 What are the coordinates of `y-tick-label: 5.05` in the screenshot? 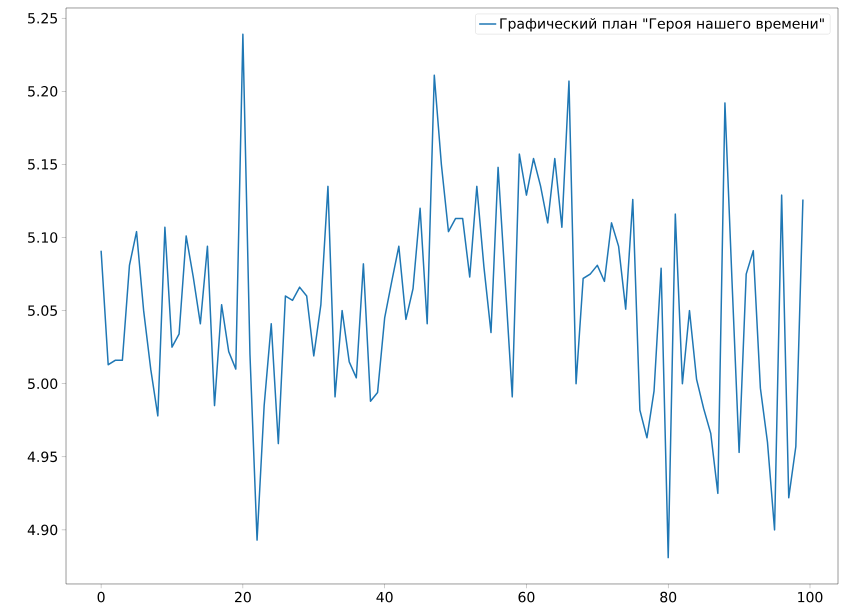 It's located at (42, 310).